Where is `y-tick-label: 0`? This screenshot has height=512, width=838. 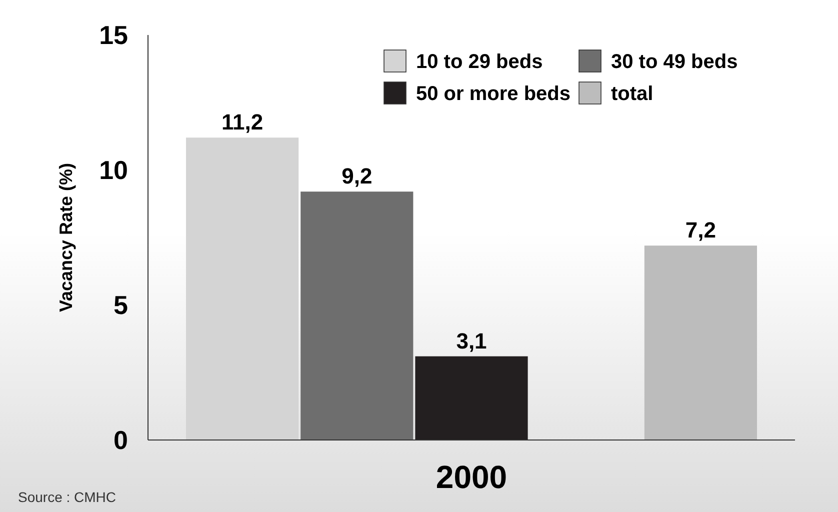
y-tick-label: 0 is located at coordinates (121, 440).